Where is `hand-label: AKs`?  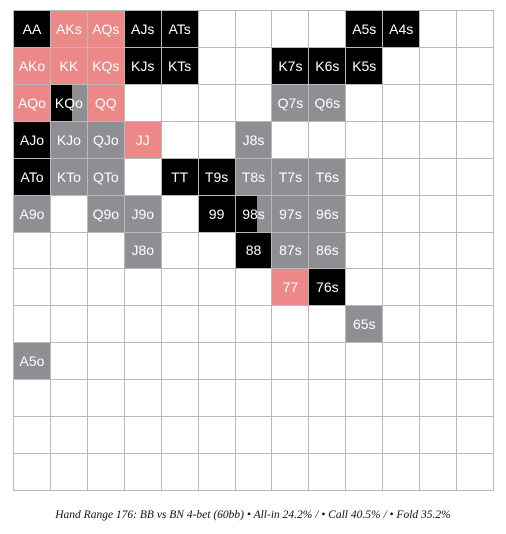 hand-label: AKs is located at coordinates (69, 28).